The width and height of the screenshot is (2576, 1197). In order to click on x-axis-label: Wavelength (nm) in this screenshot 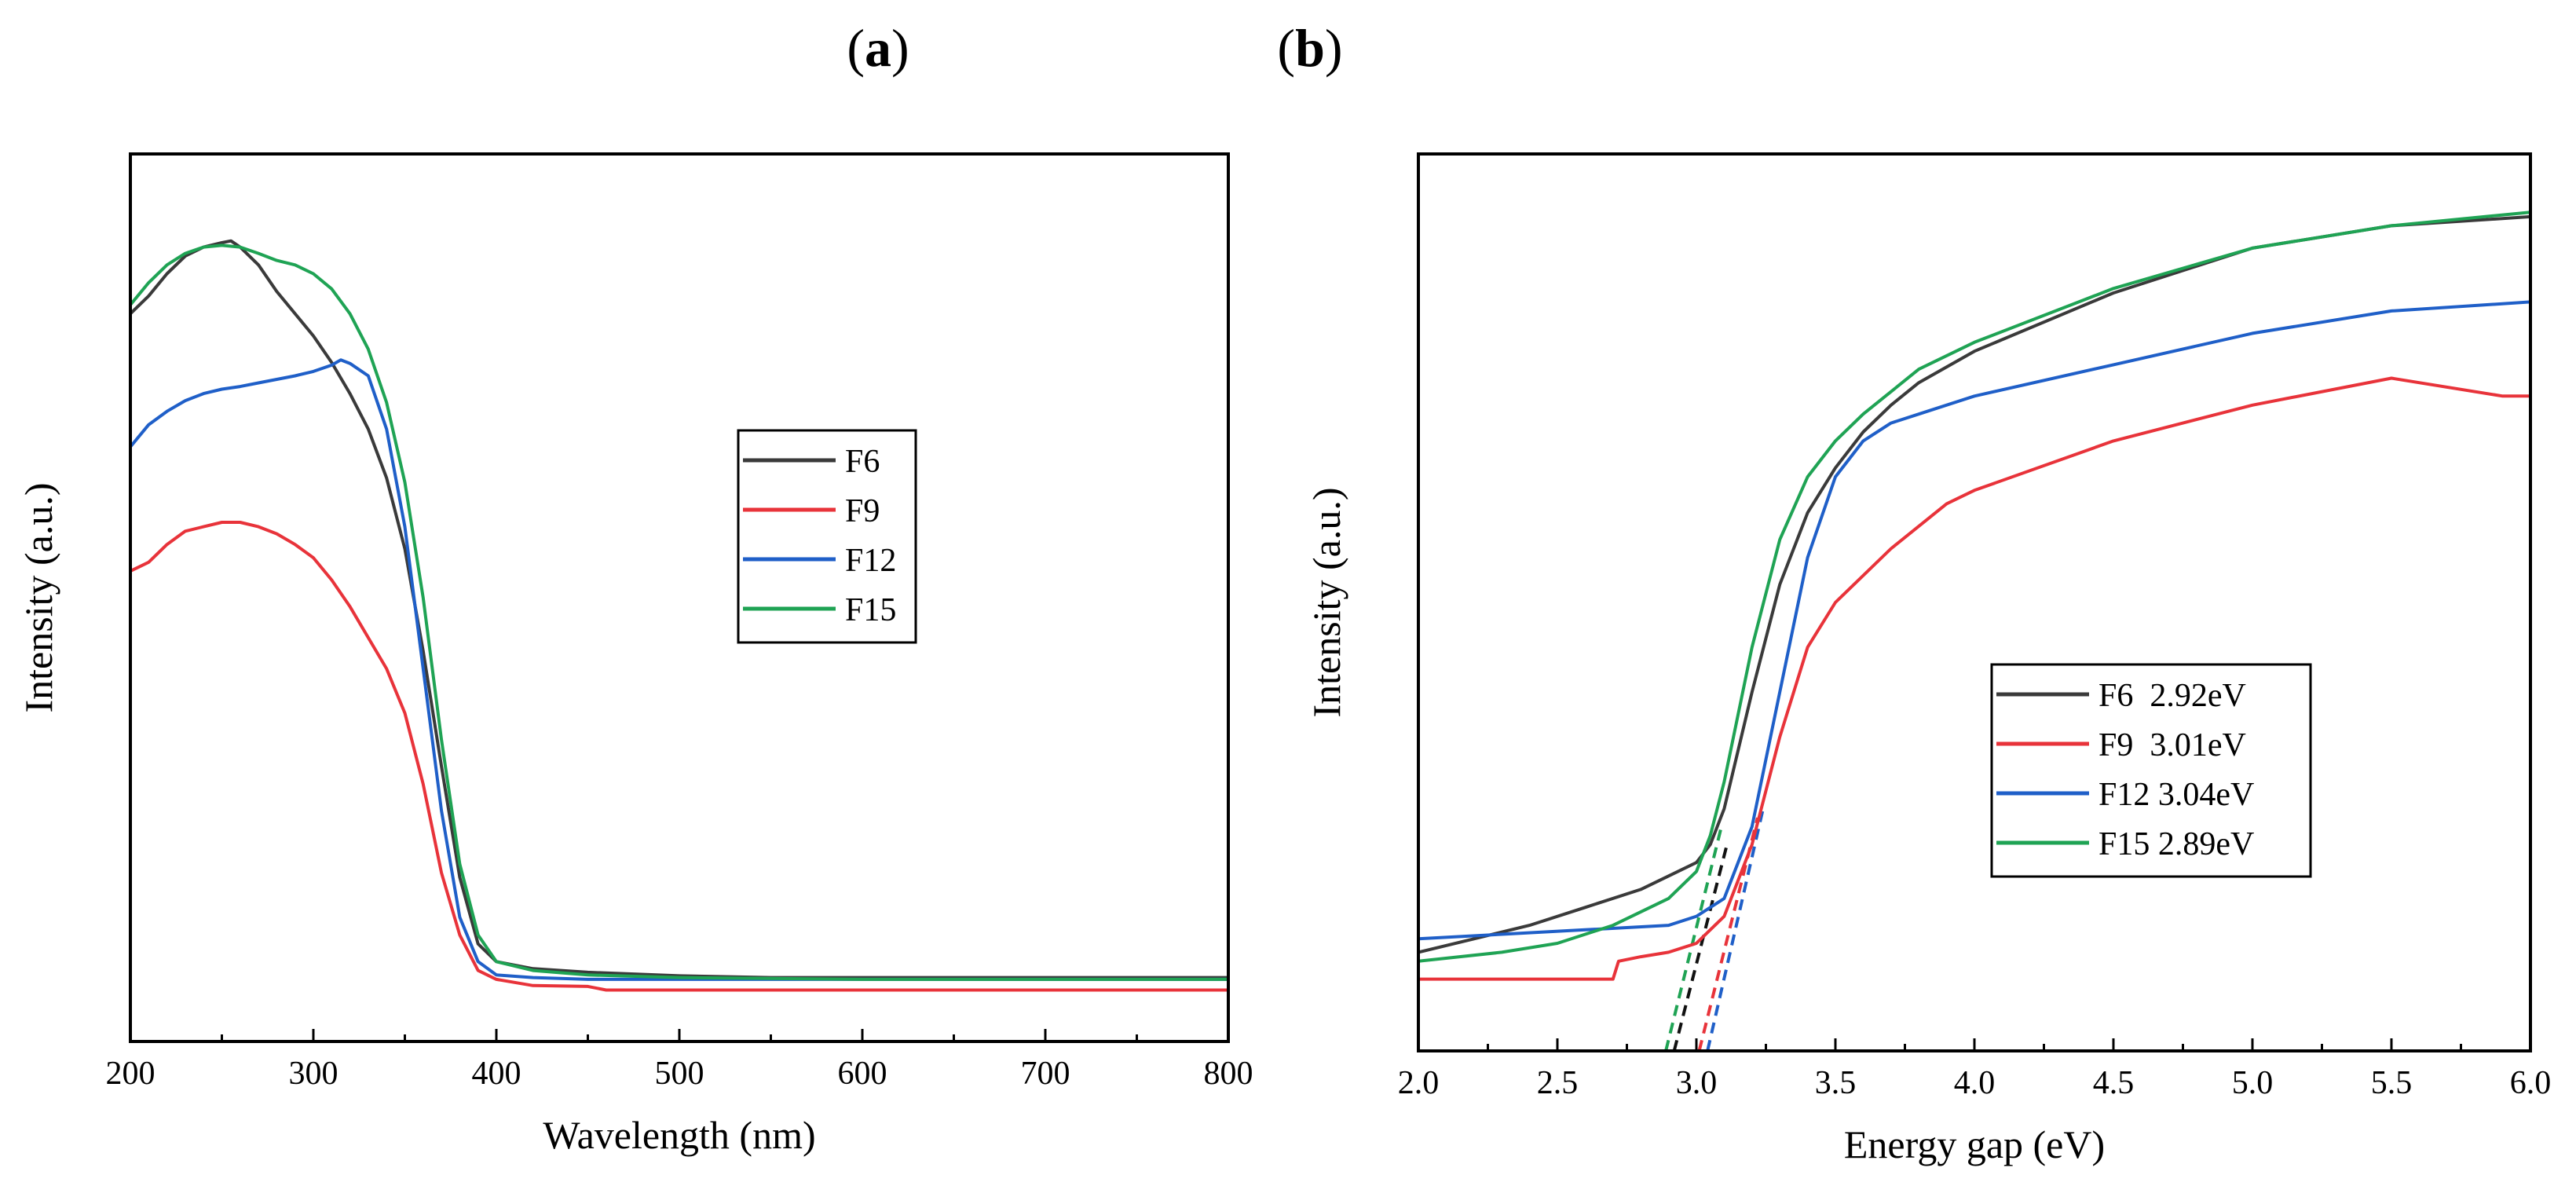, I will do `click(679, 1135)`.